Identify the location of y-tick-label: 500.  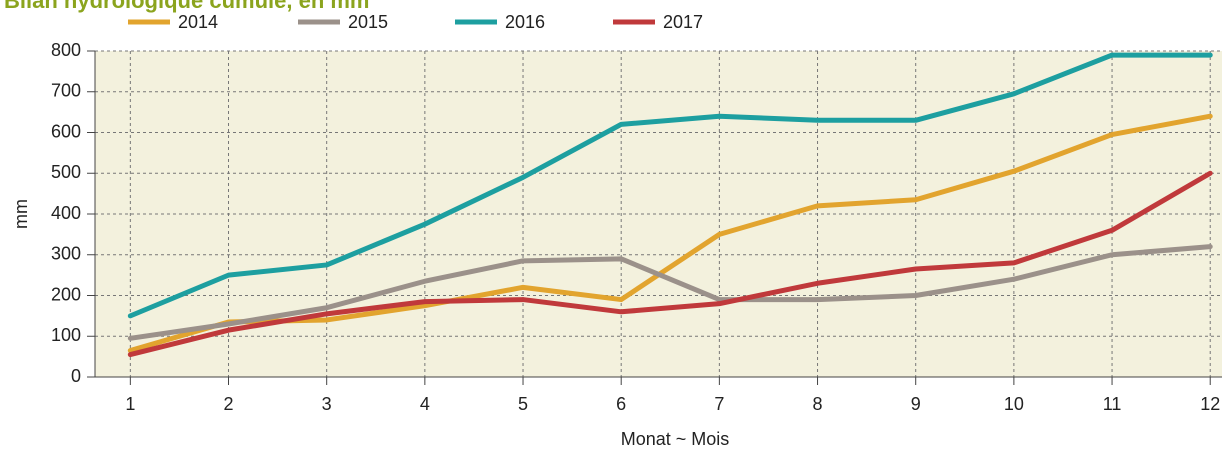
(66, 172).